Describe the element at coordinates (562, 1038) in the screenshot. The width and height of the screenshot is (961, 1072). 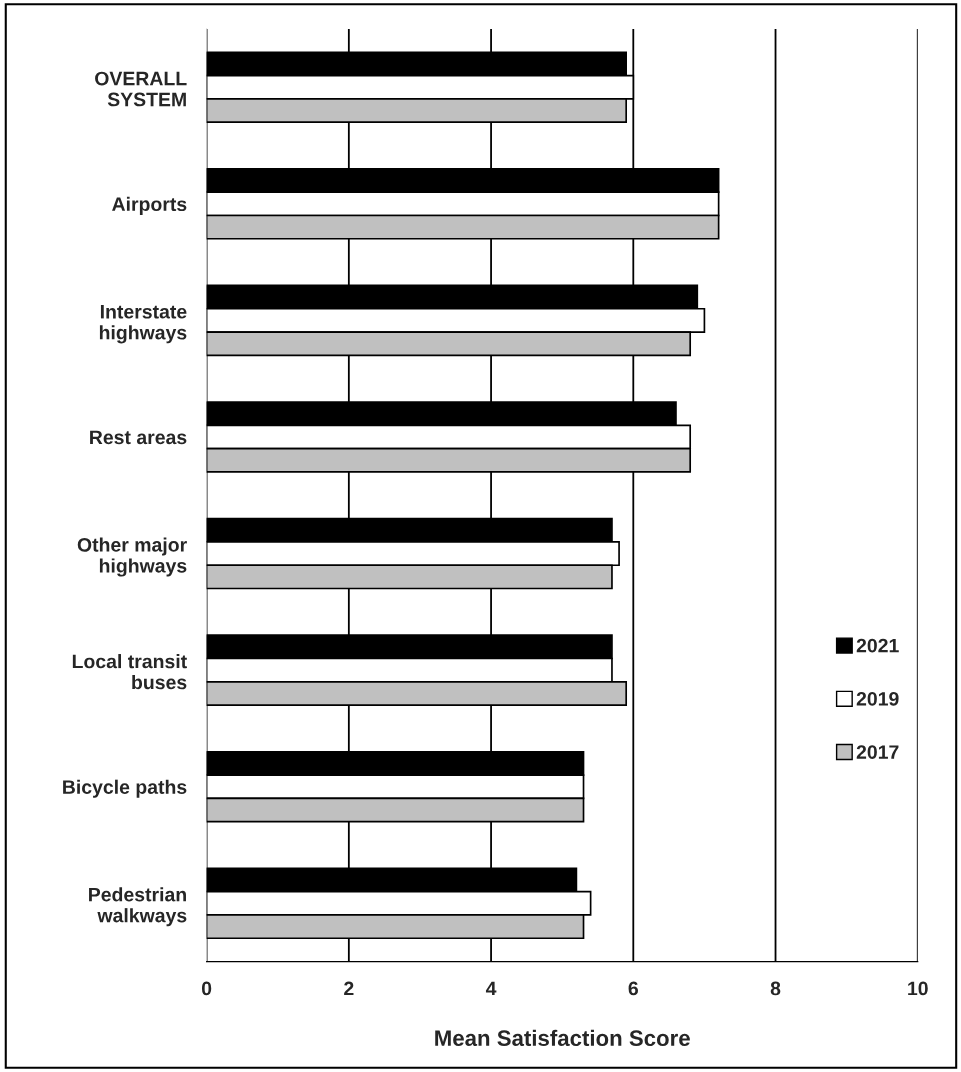
I see `x-axis-title: Mean Satisfaction Score` at that location.